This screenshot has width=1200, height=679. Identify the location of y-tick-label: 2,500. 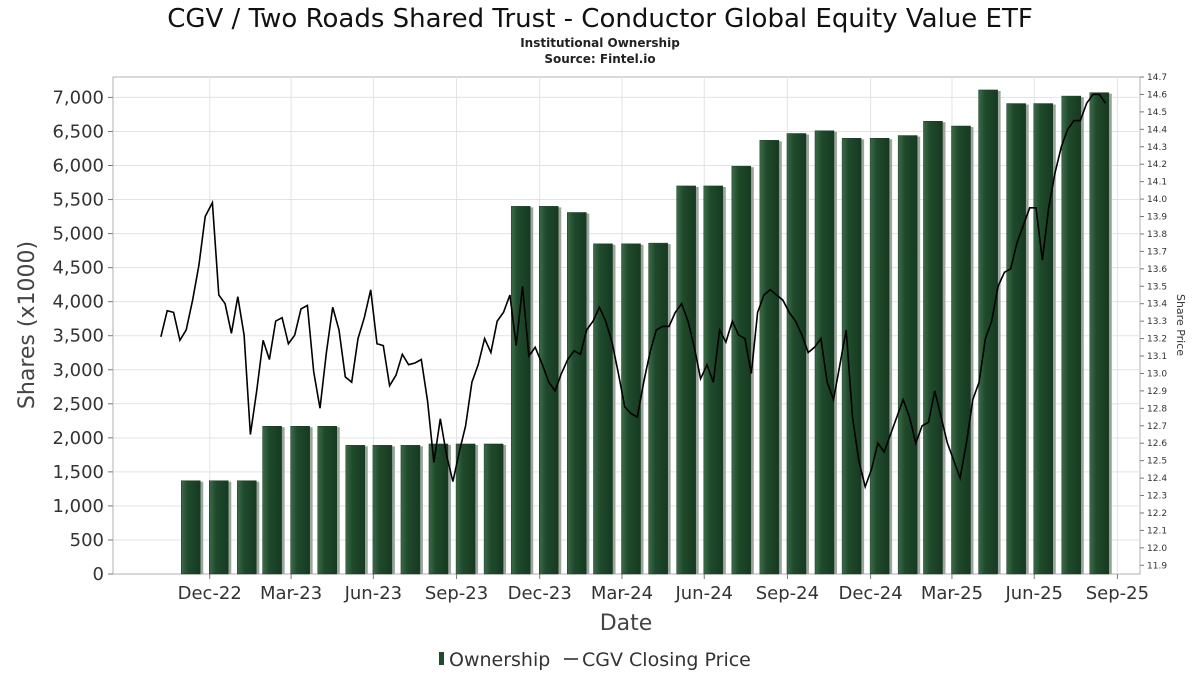
(78, 404).